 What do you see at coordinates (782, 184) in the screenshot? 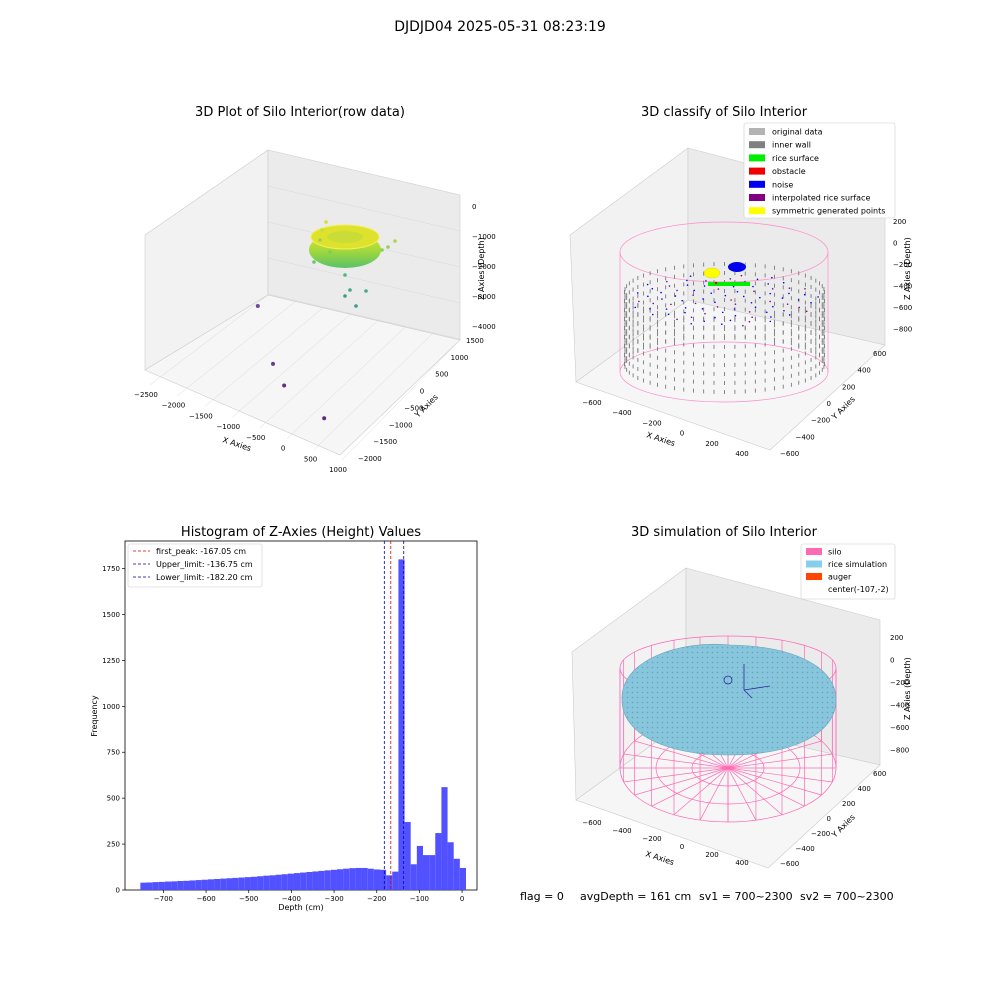
I see `panel2-legend-label: noise` at bounding box center [782, 184].